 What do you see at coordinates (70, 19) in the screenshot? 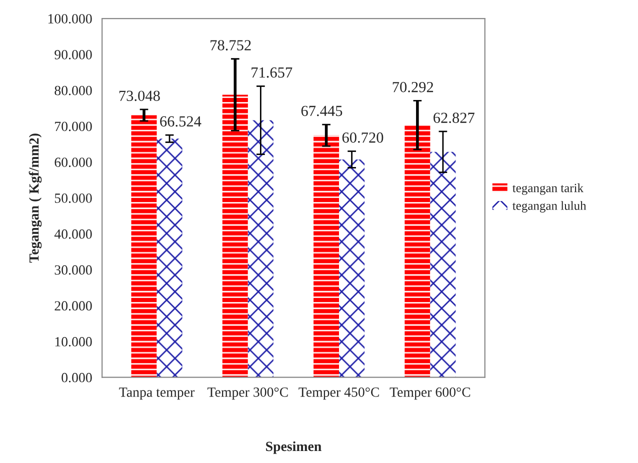
I see `y-tick-label: 100.000` at bounding box center [70, 19].